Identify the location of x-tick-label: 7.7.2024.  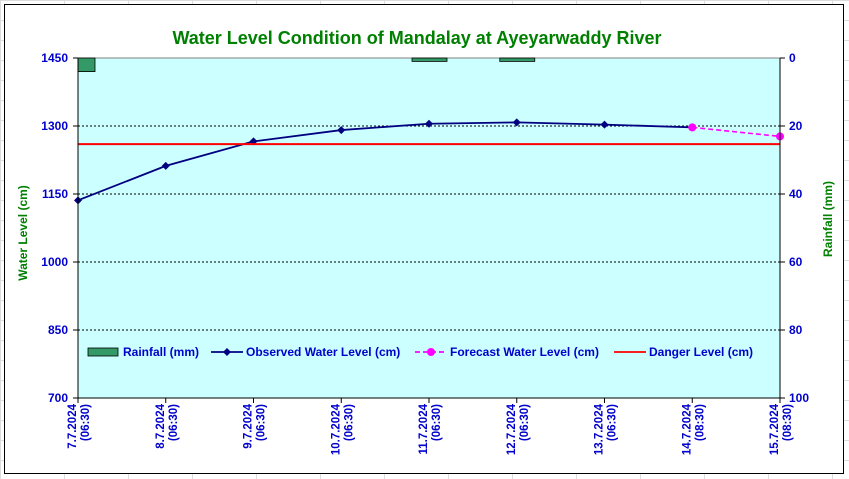
(73, 425).